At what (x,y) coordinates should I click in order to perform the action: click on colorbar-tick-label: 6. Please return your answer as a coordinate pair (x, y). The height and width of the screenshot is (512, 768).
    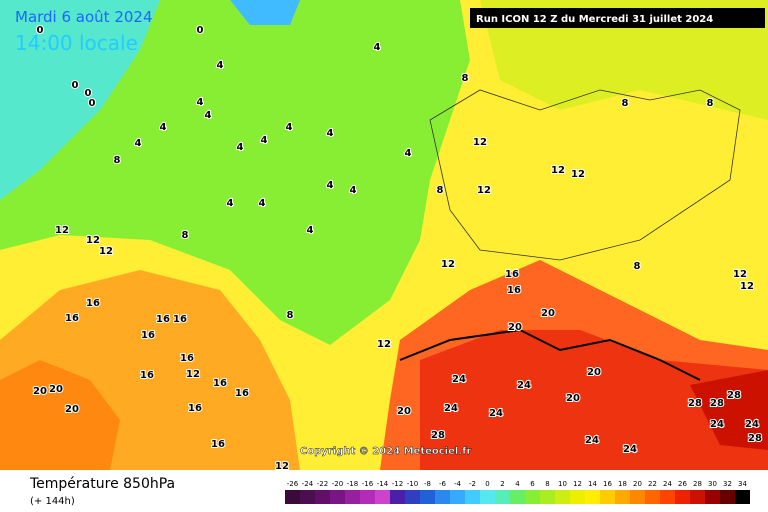
    Looking at the image, I should click on (532, 484).